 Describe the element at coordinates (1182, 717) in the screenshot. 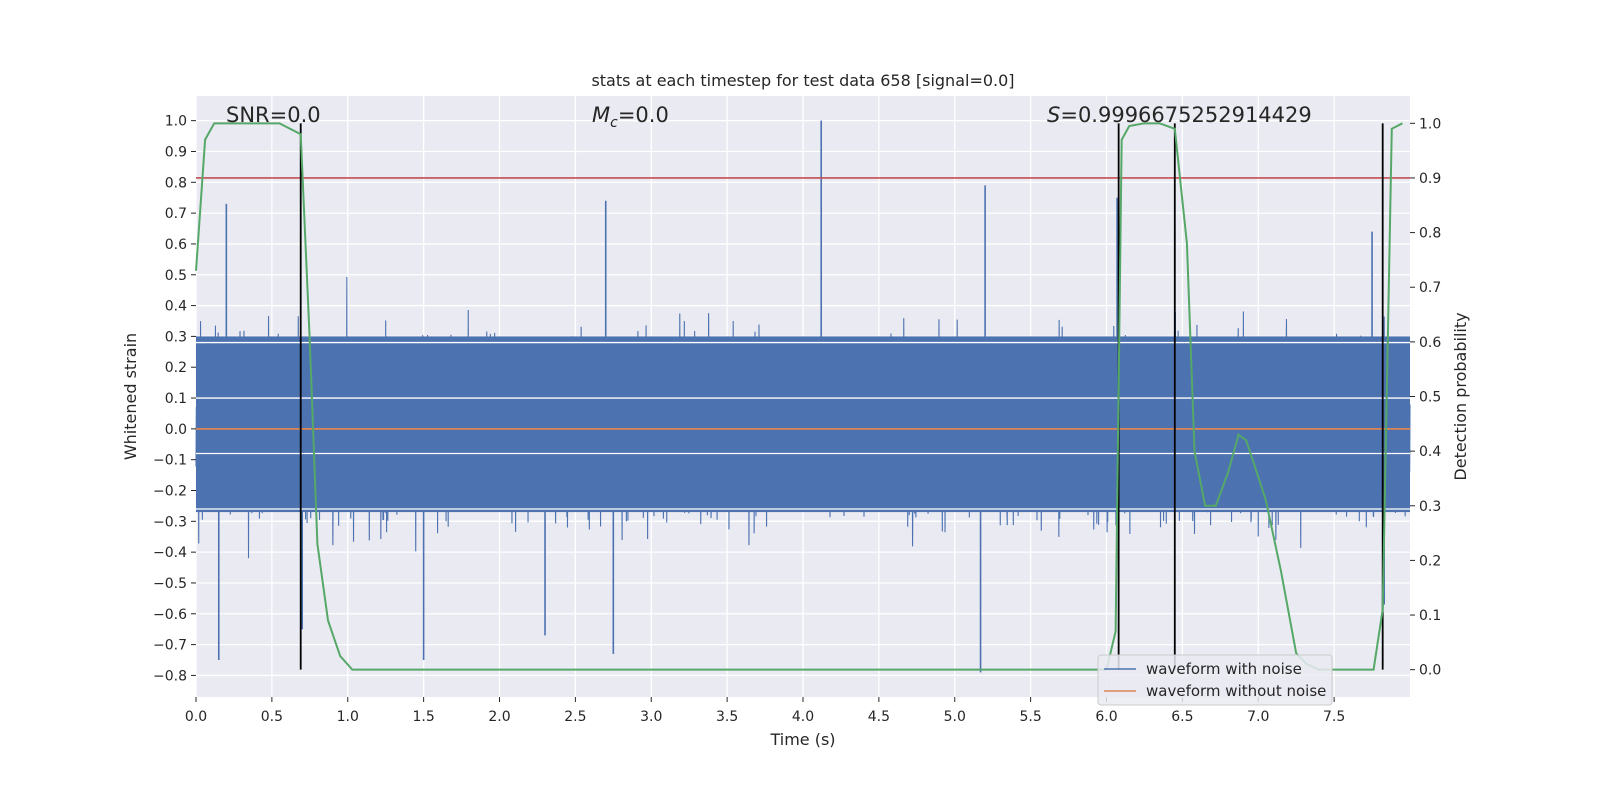

I see `x-tick-label: 6.5` at that location.